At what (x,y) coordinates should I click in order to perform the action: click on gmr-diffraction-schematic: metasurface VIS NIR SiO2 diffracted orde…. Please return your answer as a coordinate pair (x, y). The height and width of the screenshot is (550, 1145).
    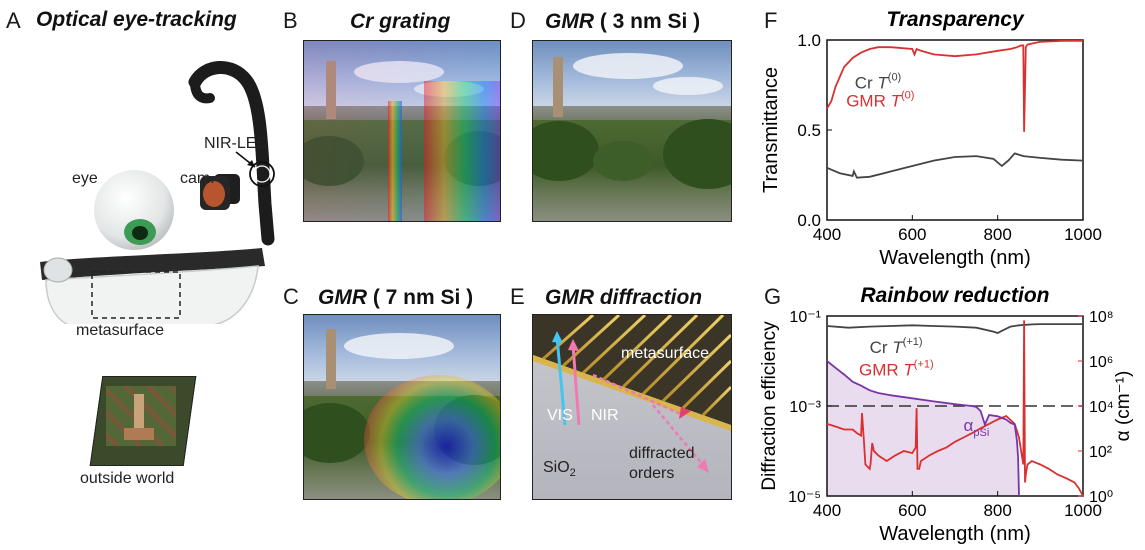
    Looking at the image, I should click on (632, 407).